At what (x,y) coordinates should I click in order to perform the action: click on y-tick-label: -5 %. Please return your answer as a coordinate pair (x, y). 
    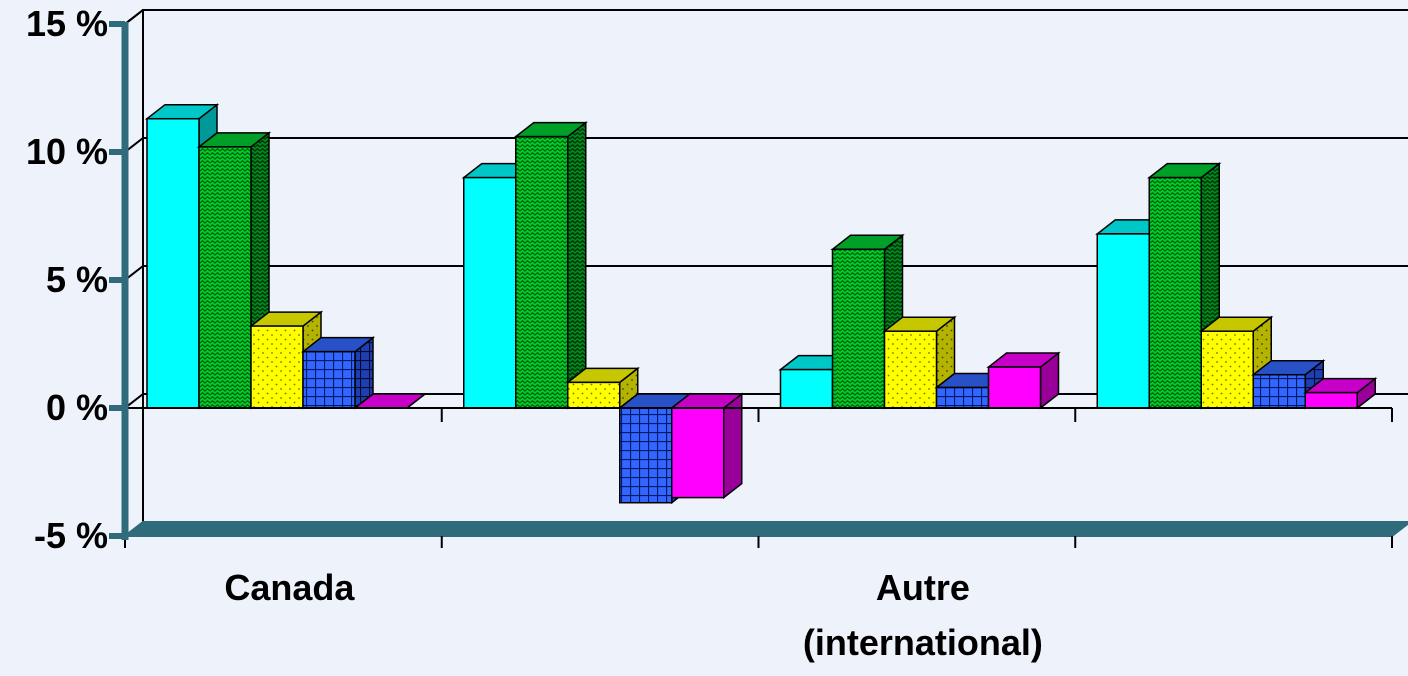
    Looking at the image, I should click on (71, 535).